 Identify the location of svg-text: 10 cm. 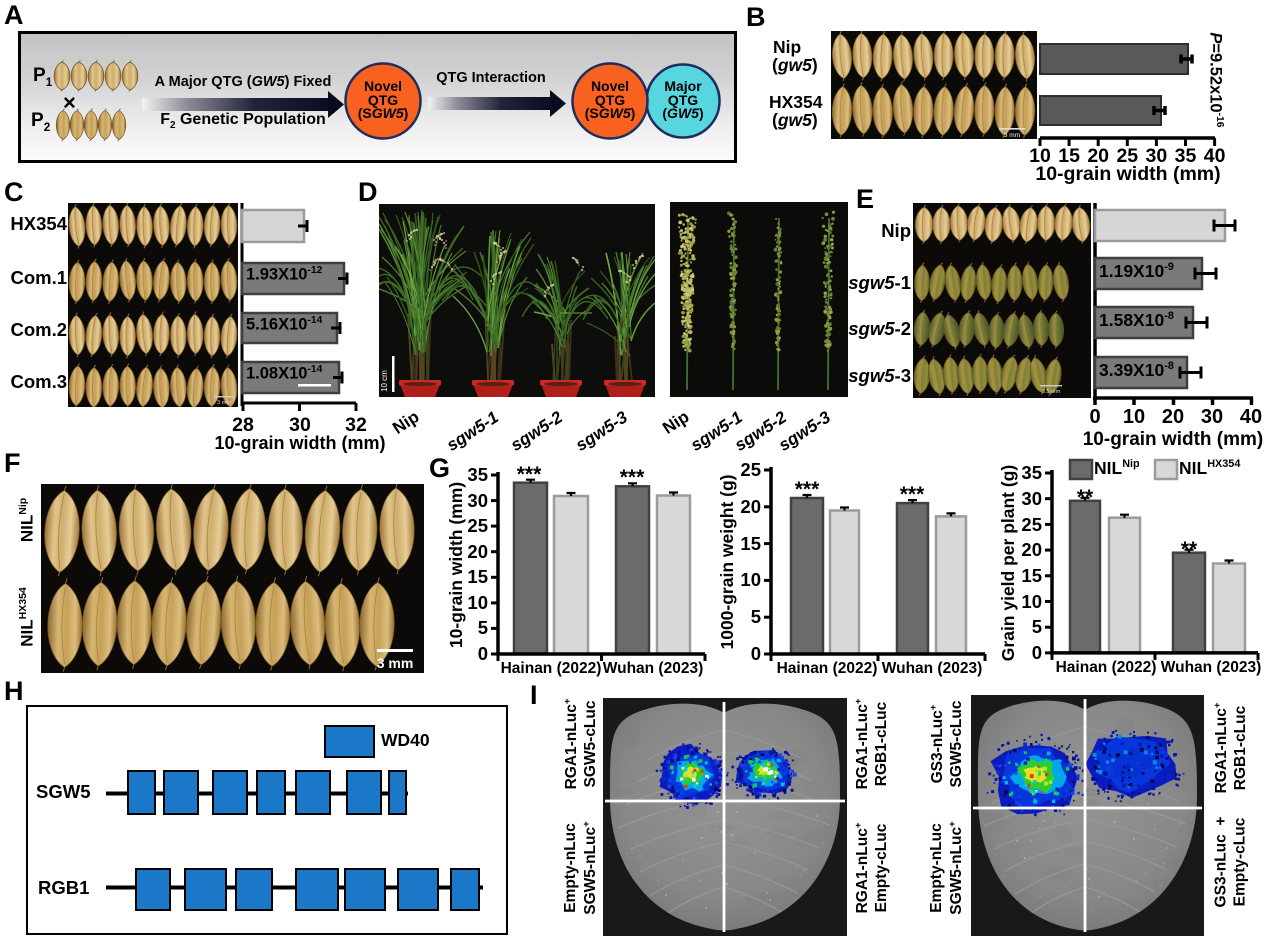
(384, 381).